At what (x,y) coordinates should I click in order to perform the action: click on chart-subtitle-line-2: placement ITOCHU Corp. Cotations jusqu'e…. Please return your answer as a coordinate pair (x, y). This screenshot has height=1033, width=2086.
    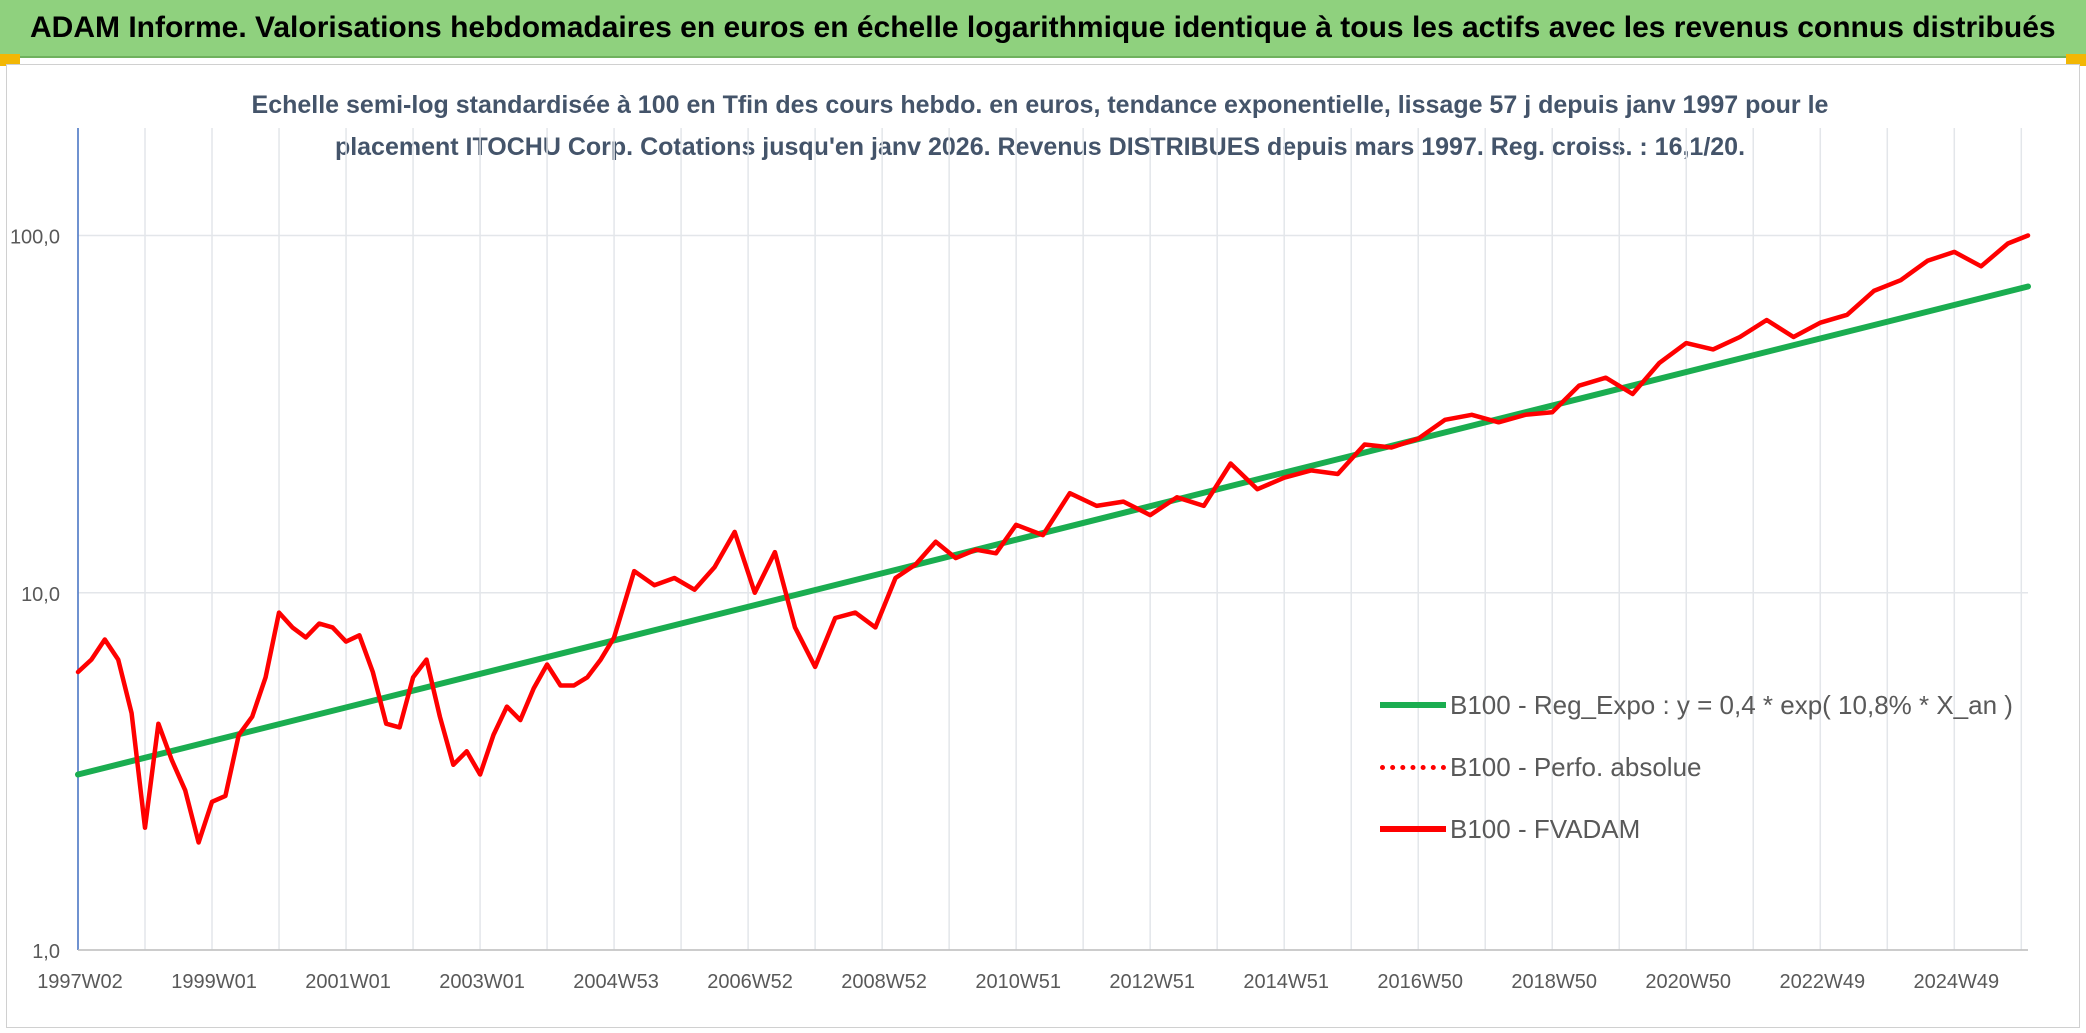
    Looking at the image, I should click on (1040, 147).